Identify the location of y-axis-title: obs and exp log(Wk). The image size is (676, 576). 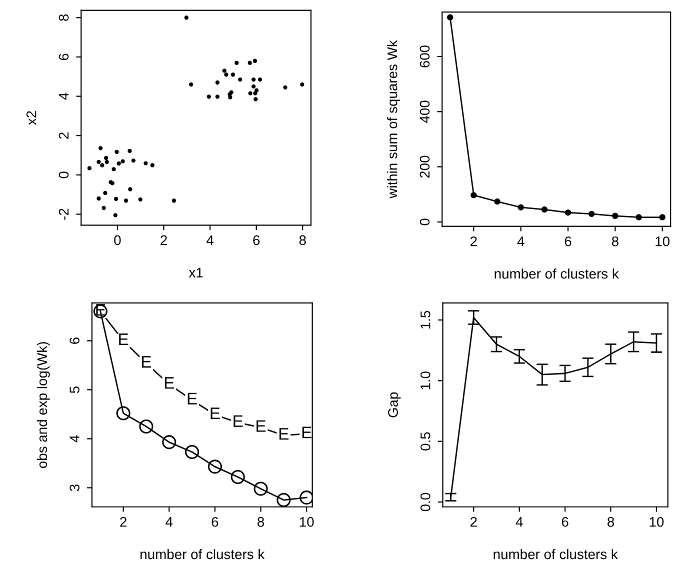
(43, 405).